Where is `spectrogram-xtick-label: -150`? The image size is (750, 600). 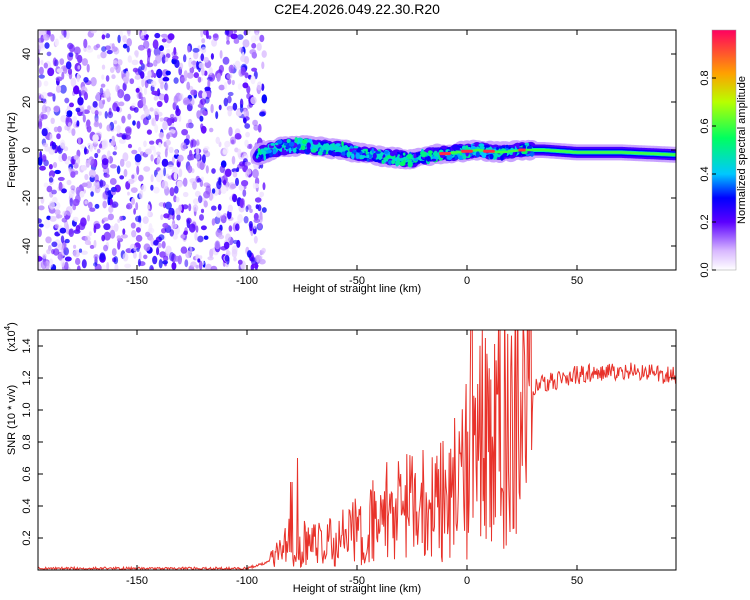 spectrogram-xtick-label: -150 is located at coordinates (137, 281).